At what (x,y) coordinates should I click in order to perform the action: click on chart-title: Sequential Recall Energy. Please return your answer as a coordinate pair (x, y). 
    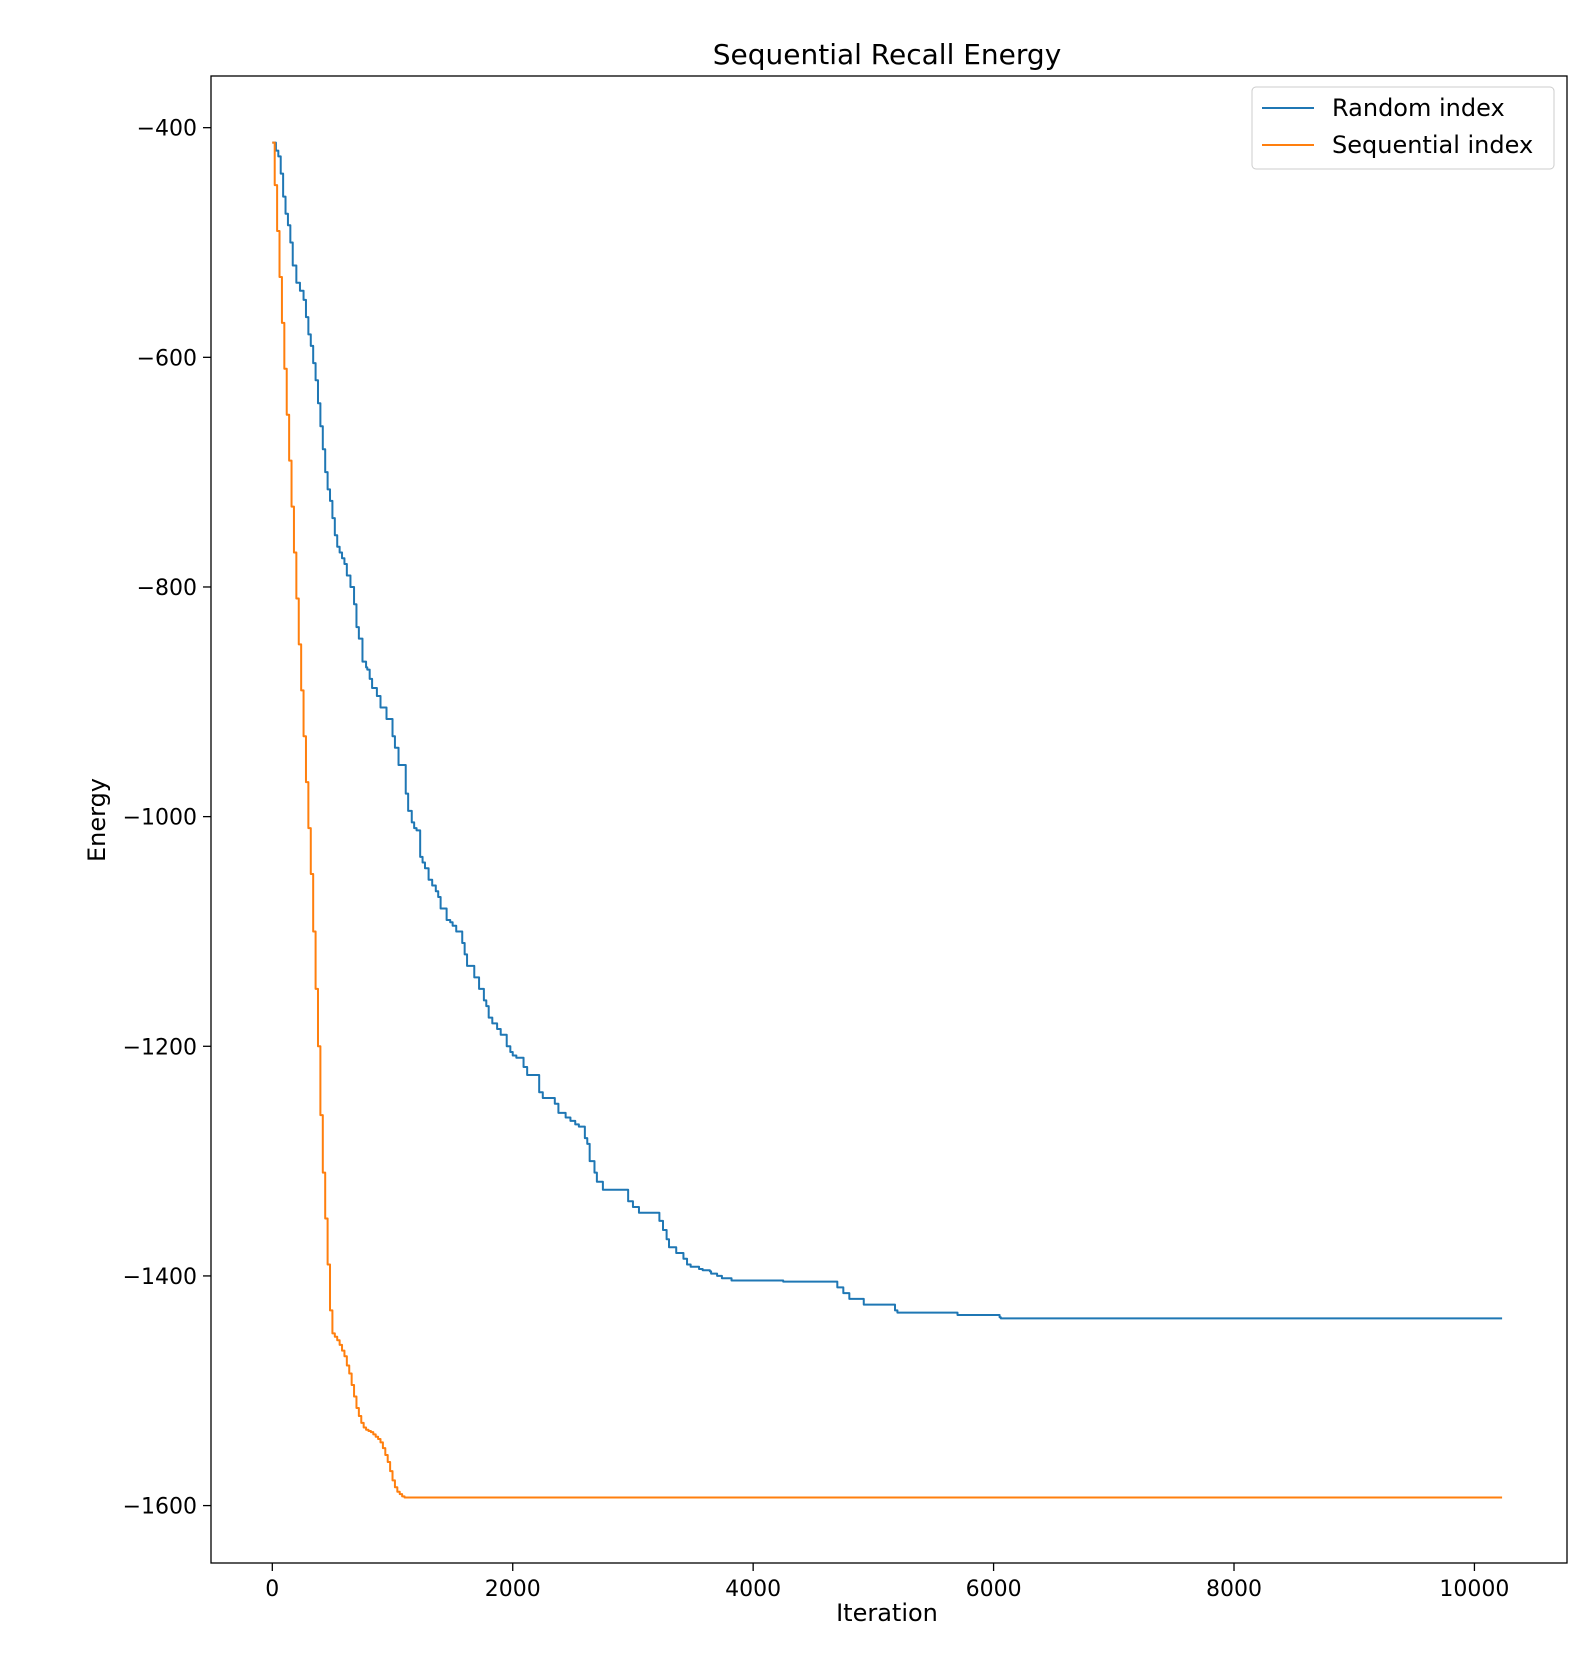
    Looking at the image, I should click on (887, 54).